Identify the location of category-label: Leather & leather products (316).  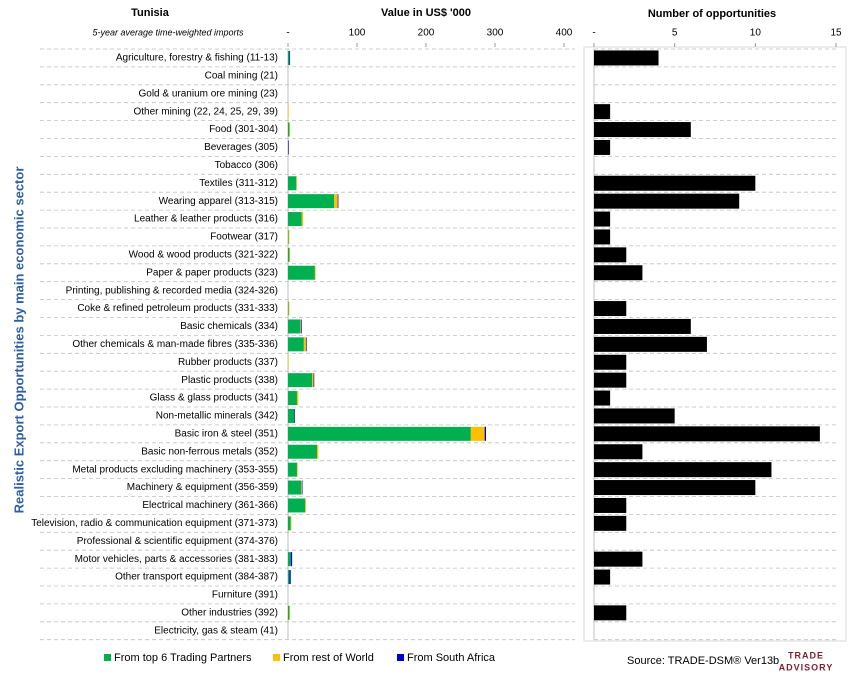
(206, 219).